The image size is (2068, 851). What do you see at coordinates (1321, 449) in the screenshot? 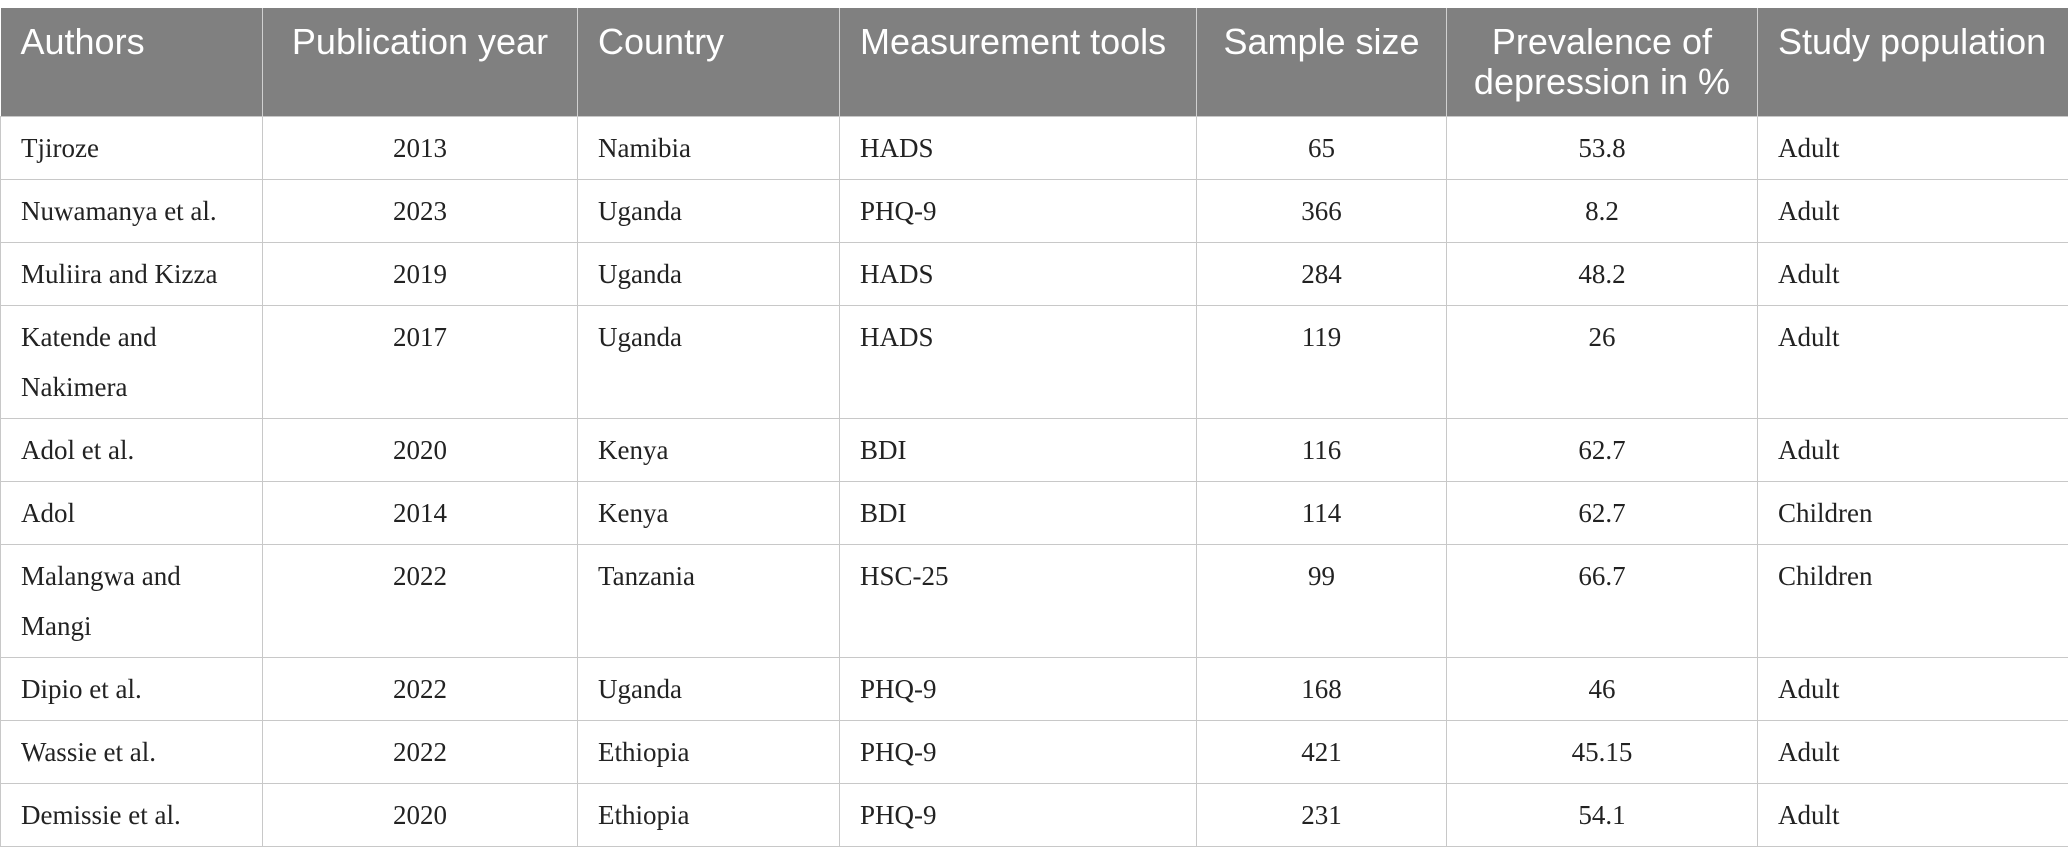
I see `table-cell: 116` at bounding box center [1321, 449].